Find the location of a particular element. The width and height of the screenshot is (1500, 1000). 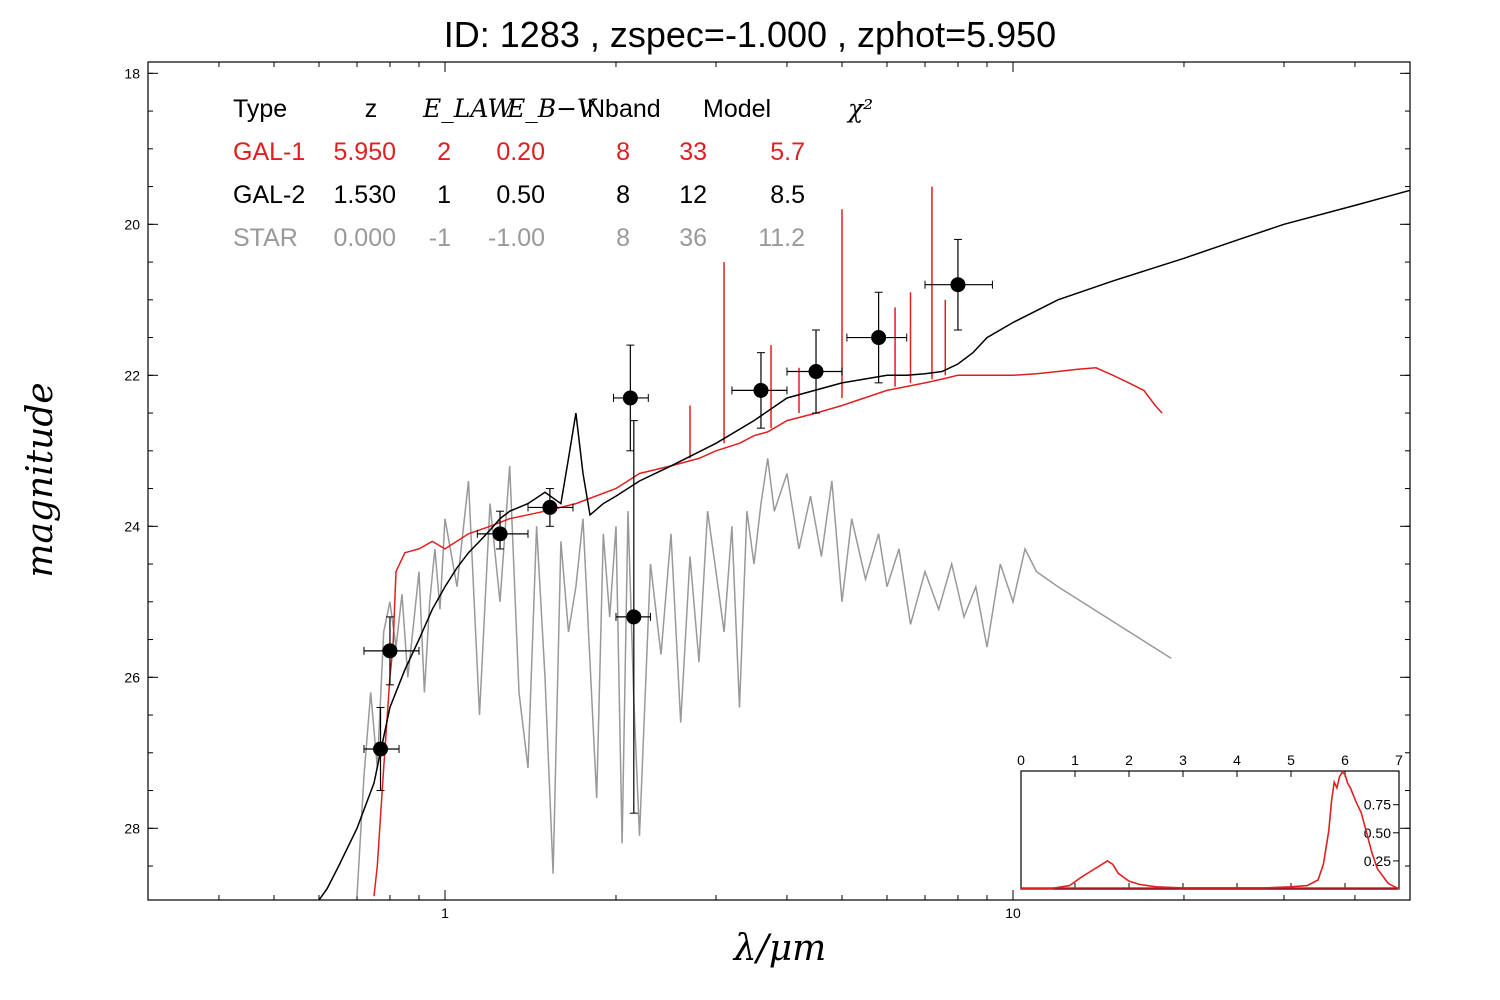

table-header-cell: χ² is located at coordinates (859, 108).